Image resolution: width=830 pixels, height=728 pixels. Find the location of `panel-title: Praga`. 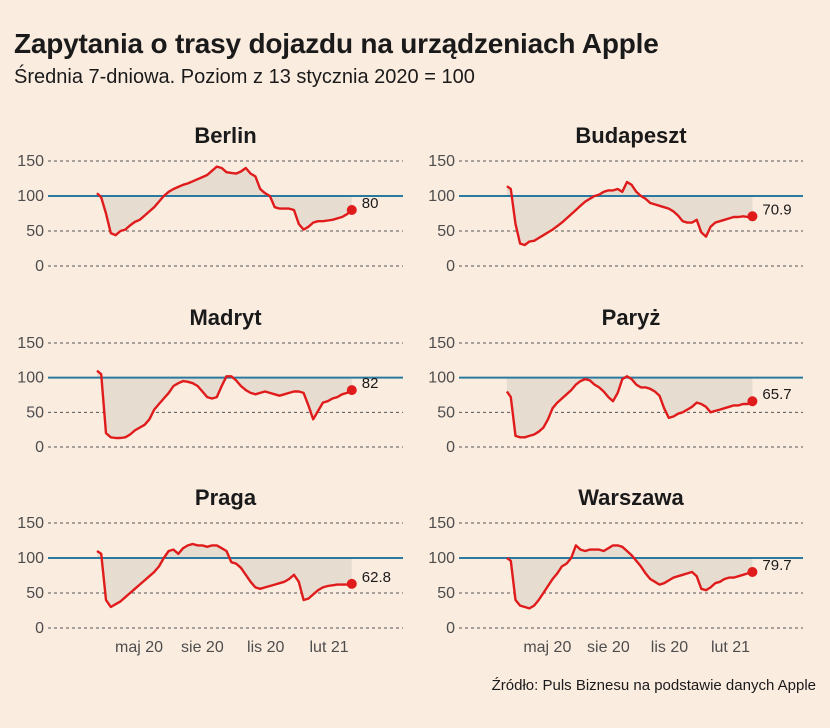

panel-title: Praga is located at coordinates (226, 497).